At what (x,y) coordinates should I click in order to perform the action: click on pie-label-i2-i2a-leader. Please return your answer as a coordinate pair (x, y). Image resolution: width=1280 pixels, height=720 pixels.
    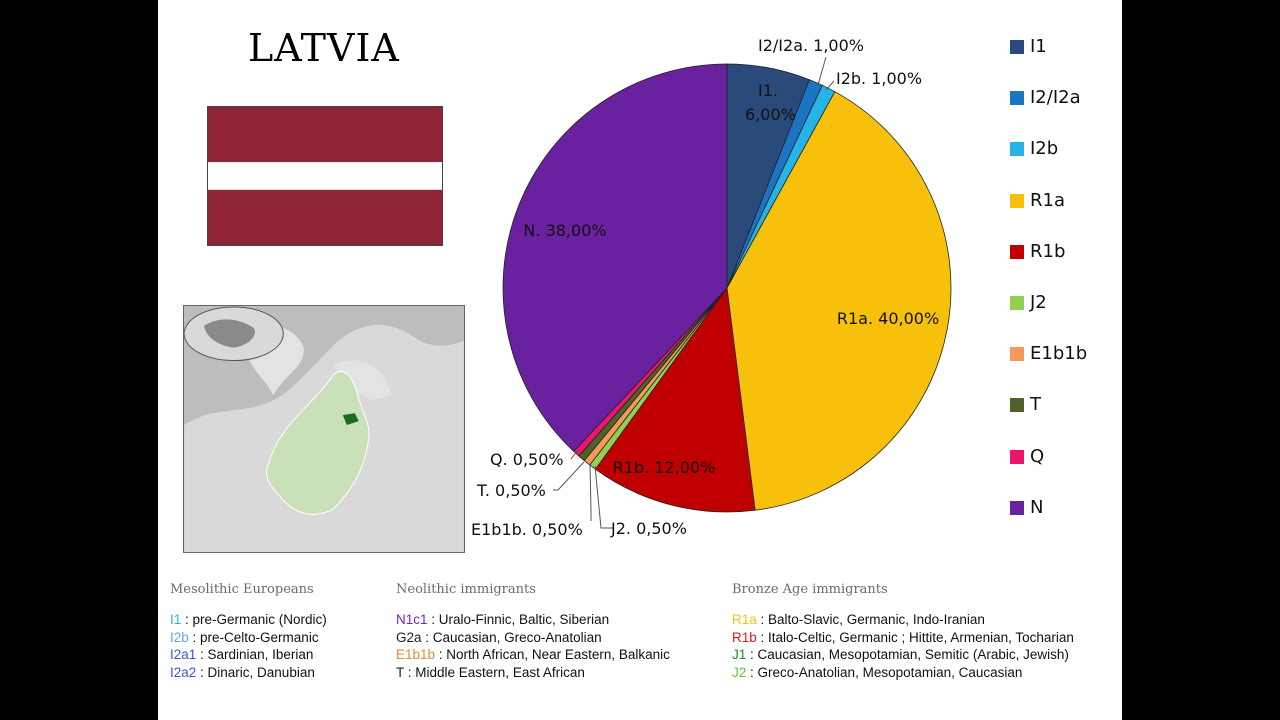
    Looking at the image, I should click on (822, 71).